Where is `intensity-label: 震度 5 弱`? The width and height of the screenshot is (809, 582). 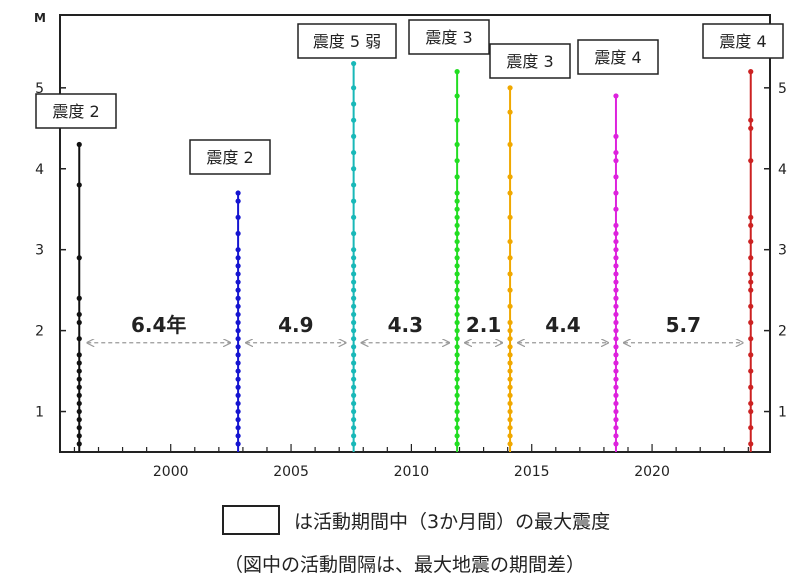 intensity-label: 震度 5 弱 is located at coordinates (347, 41).